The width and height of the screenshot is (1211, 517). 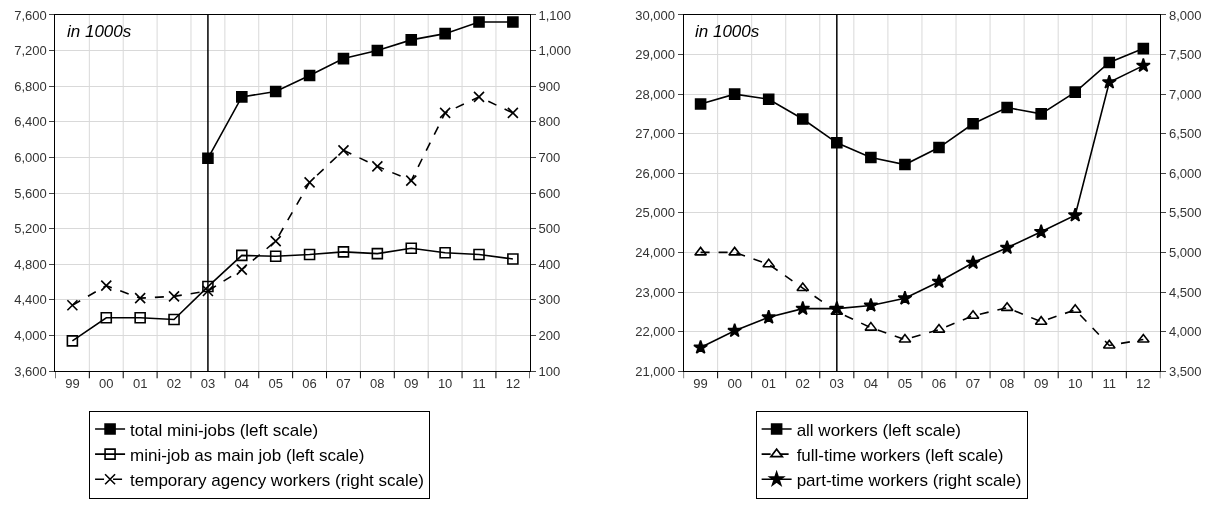 I want to click on legend-label: all workers (left scale), so click(x=878, y=430).